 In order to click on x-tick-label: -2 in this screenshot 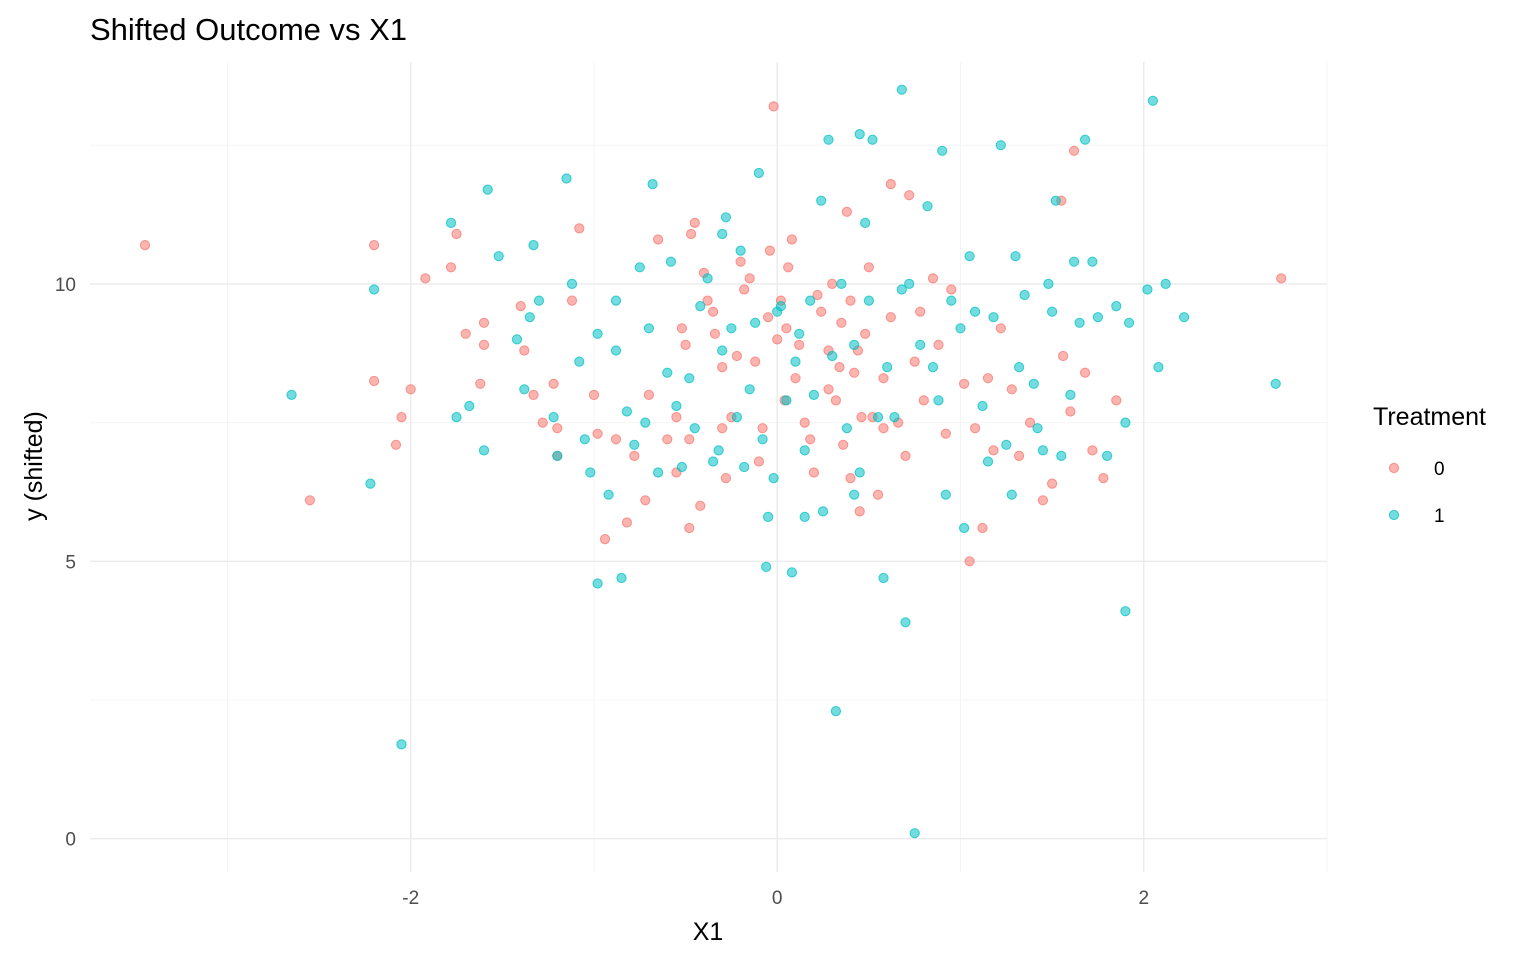, I will do `click(410, 898)`.